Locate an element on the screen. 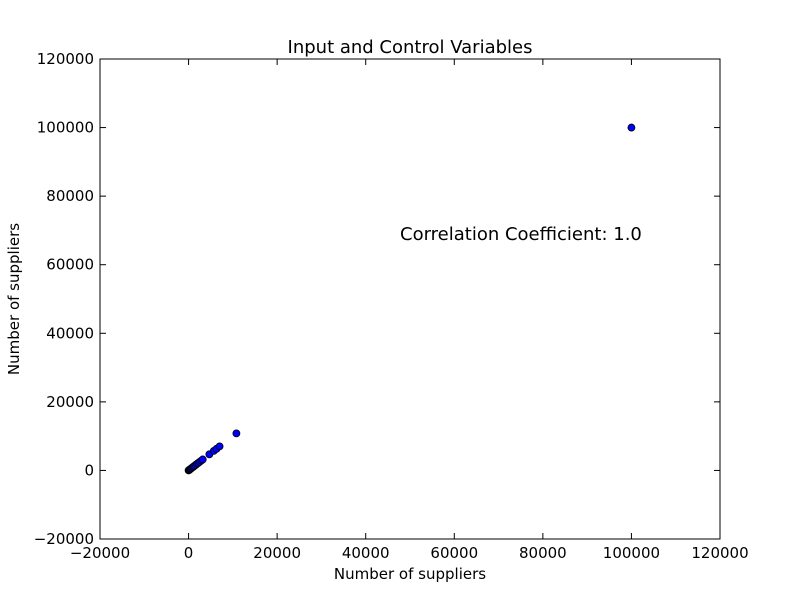 The image size is (800, 604). chart-title: Input and Control Variables is located at coordinates (410, 47).